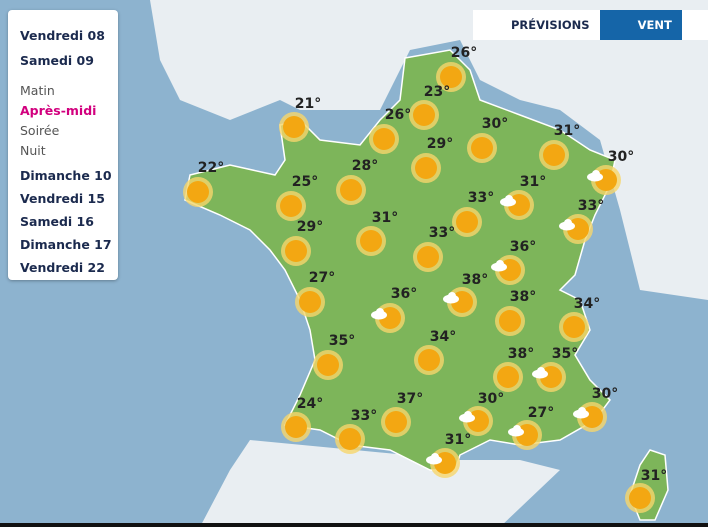  Describe the element at coordinates (536, 25) in the screenshot. I see `tab: PRÉVISIONS` at that location.